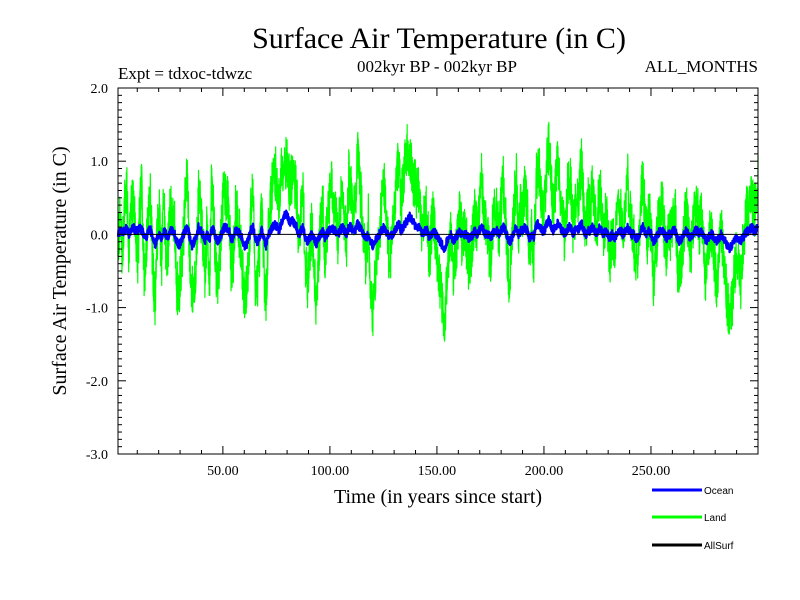 This screenshot has height=600, width=800. Describe the element at coordinates (439, 38) in the screenshot. I see `chart-title: Surface Air Temperature (in C)` at that location.